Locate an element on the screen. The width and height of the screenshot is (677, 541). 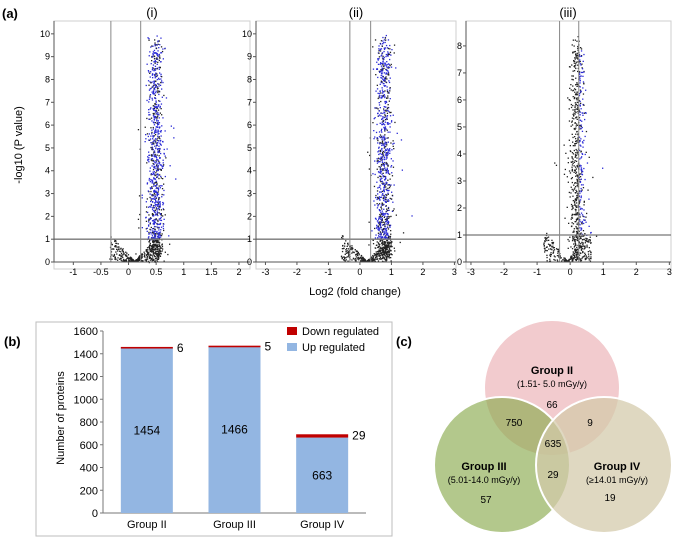
bar-down-value-label: 29 is located at coordinates (359, 435).